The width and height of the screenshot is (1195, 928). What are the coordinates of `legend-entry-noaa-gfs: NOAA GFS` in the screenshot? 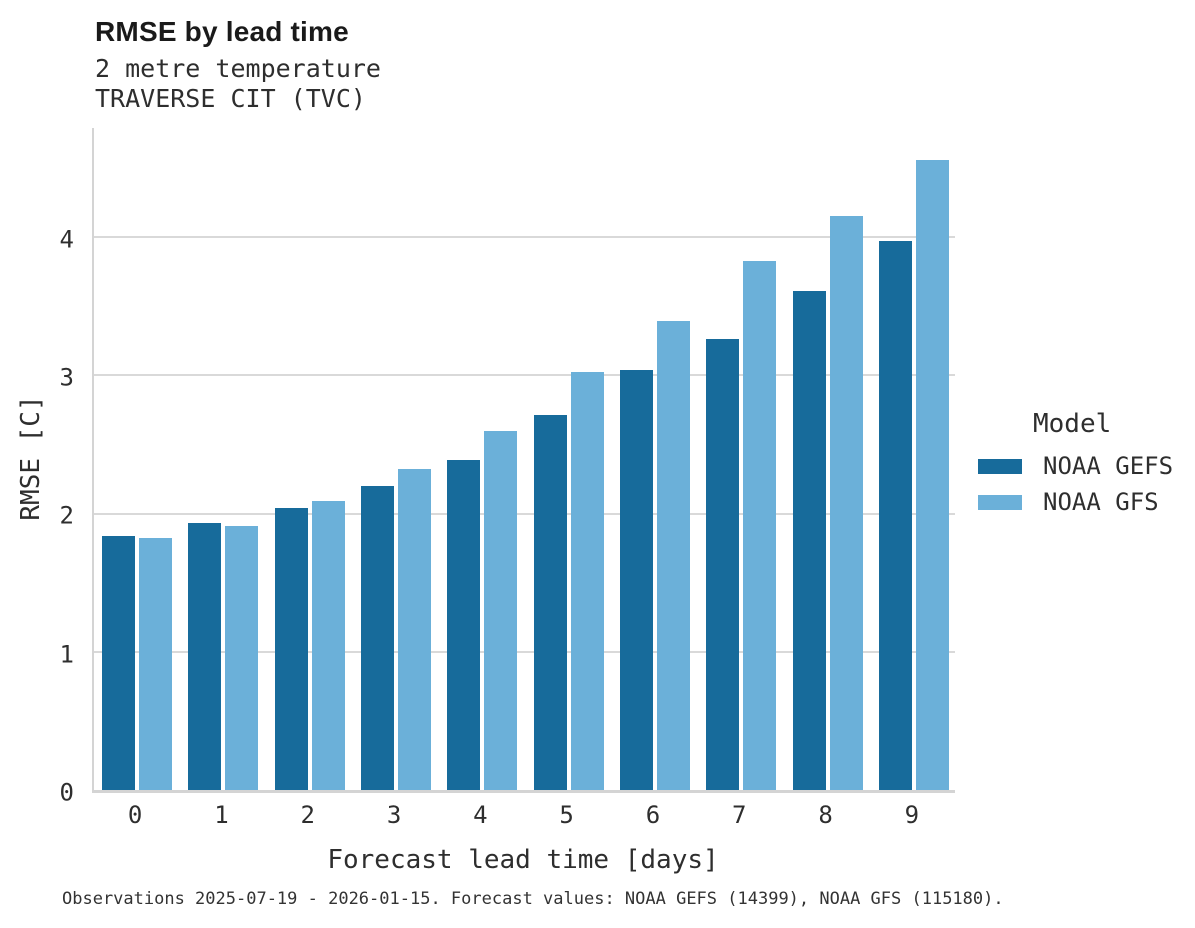 It's located at (1085, 502).